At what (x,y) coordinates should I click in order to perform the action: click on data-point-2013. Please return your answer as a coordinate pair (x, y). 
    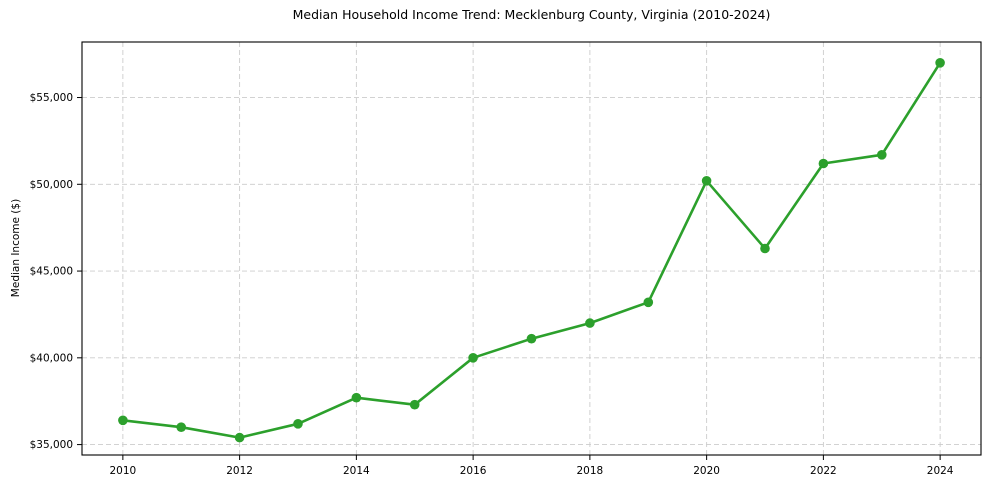
    Looking at the image, I should click on (298, 424).